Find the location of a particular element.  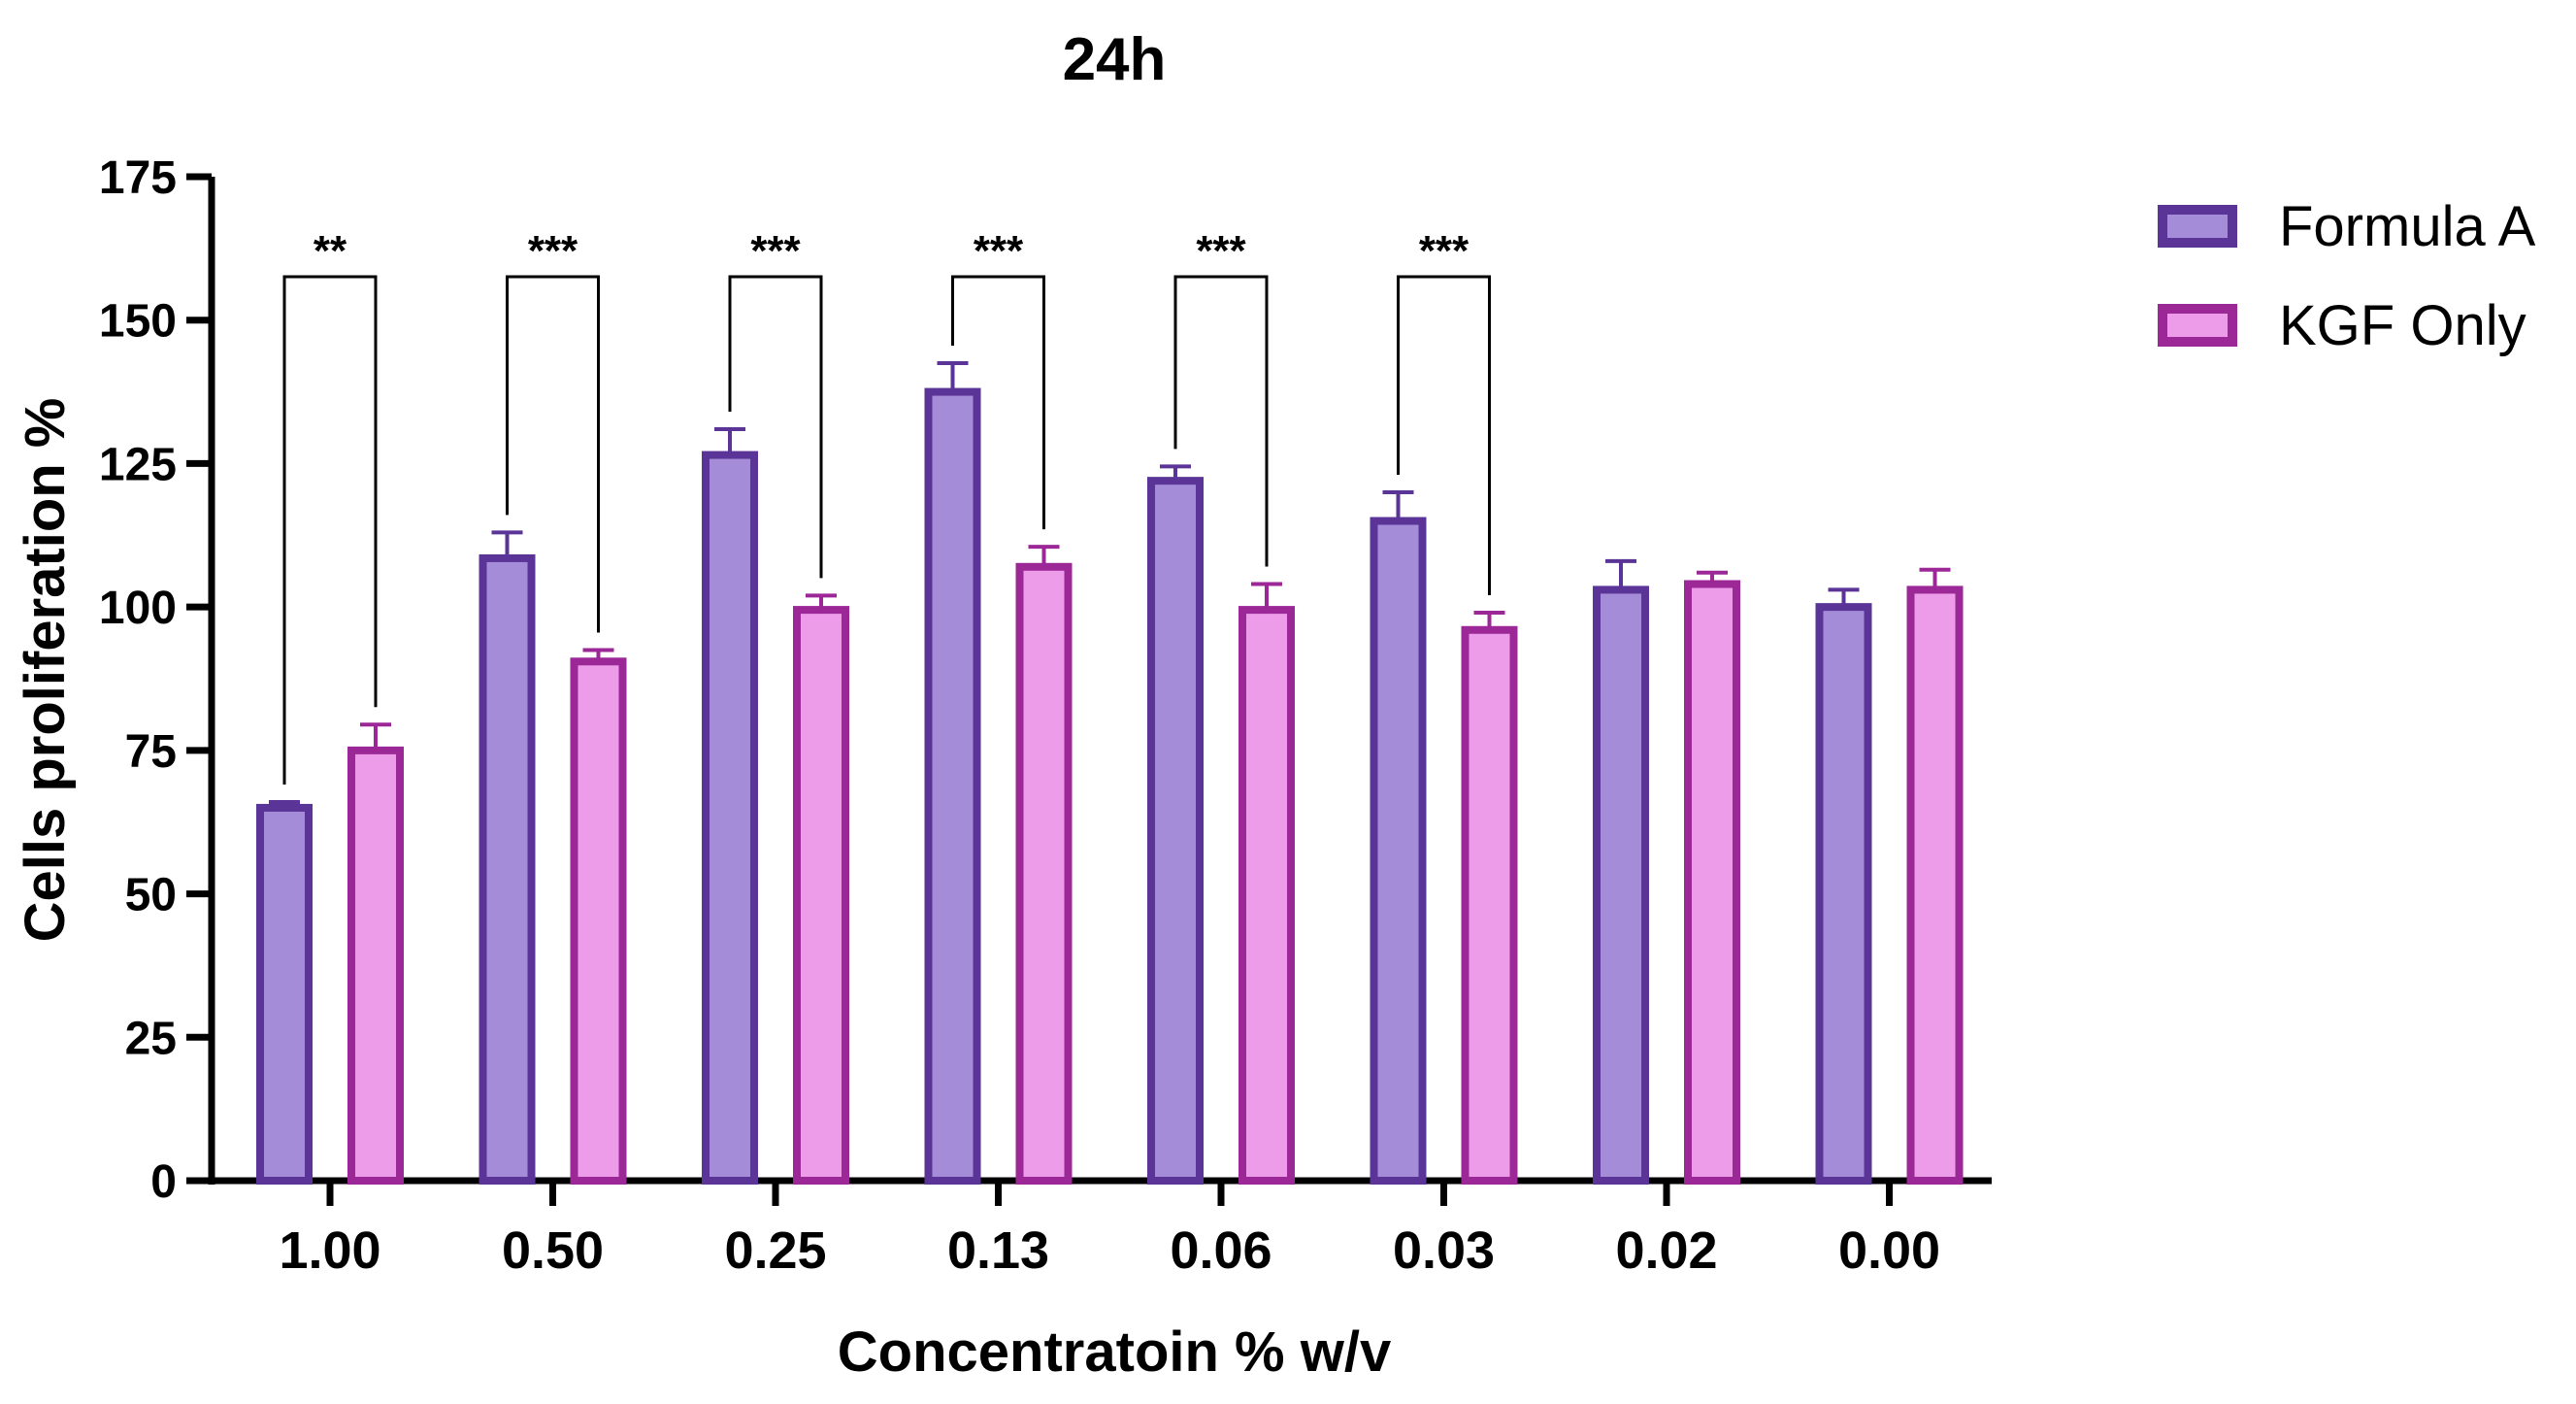

legend-swatch-kgf-only is located at coordinates (2197, 325).